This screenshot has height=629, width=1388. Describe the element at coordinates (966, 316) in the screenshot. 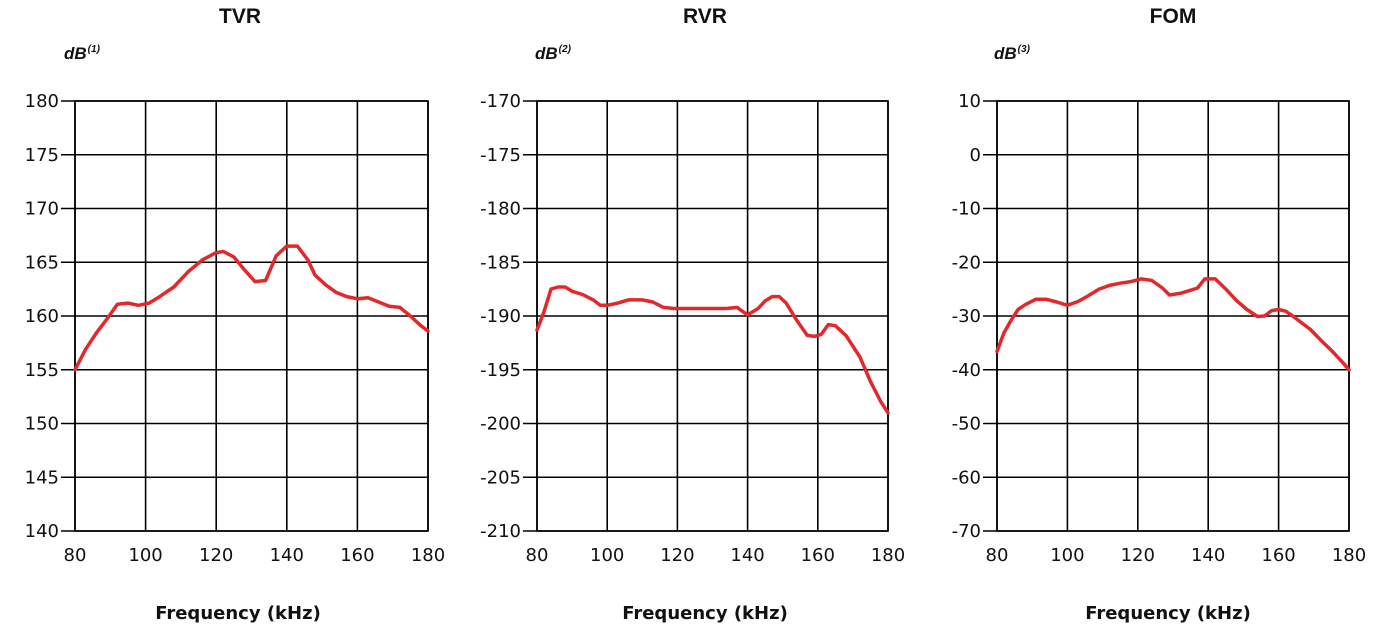

I see `y-tick-label: -30` at that location.